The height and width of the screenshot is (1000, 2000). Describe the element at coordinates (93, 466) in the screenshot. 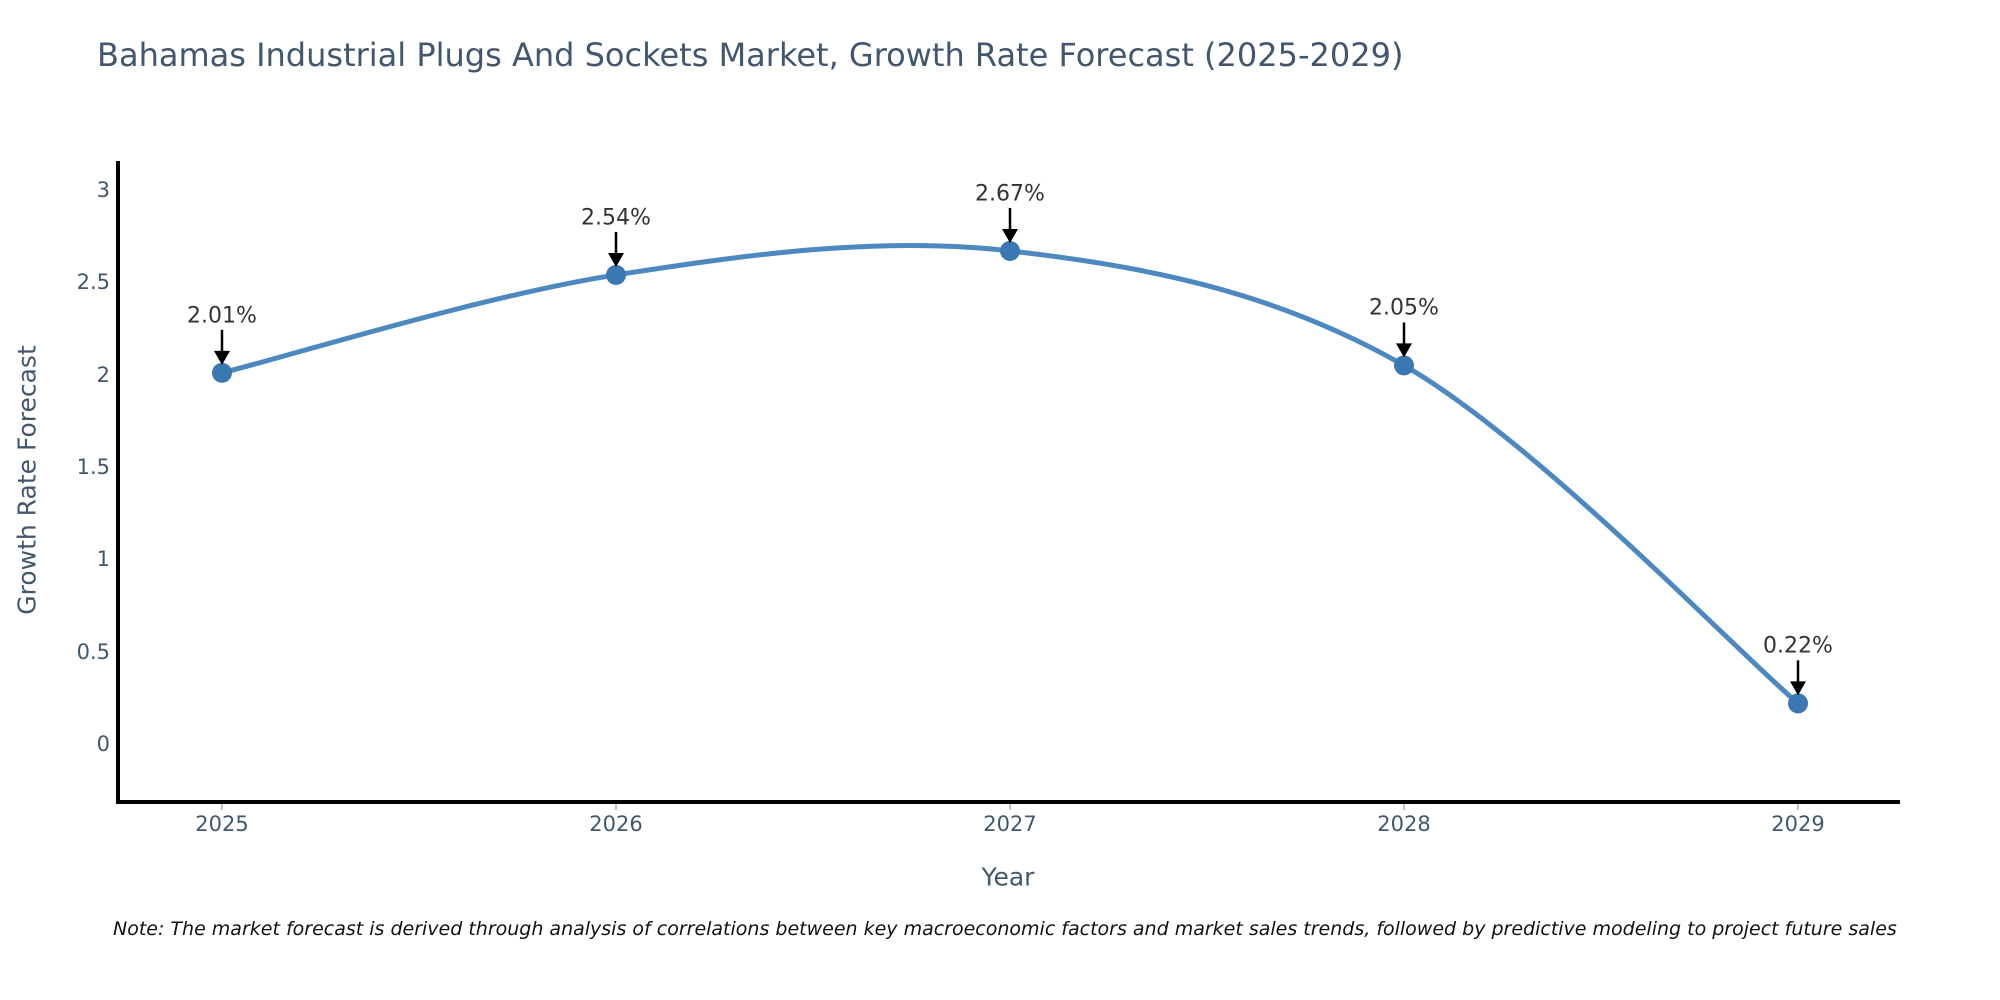

I see `y-tick-label: 1.5` at that location.